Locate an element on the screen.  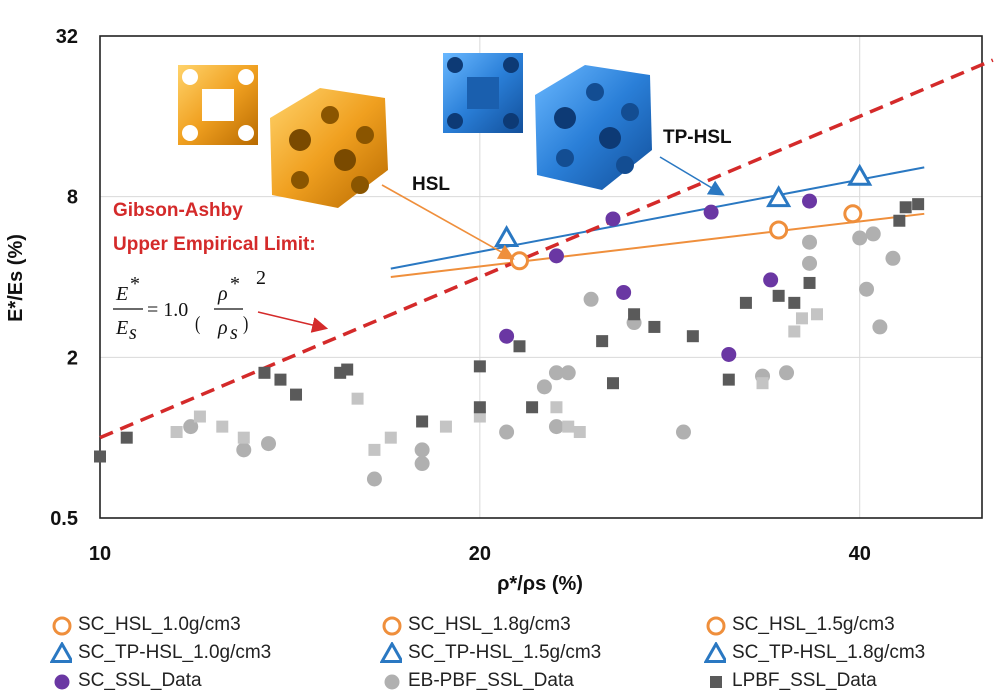
legend-item: SC_SSL_Data is located at coordinates (126, 681).